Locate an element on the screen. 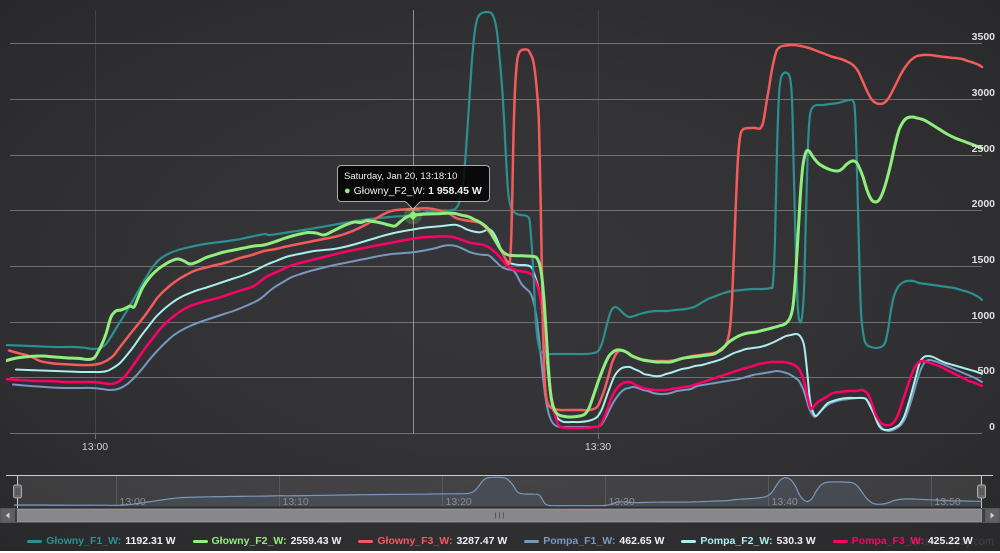 This screenshot has height=553, width=1000. svg-text: 13:10 is located at coordinates (296, 502).